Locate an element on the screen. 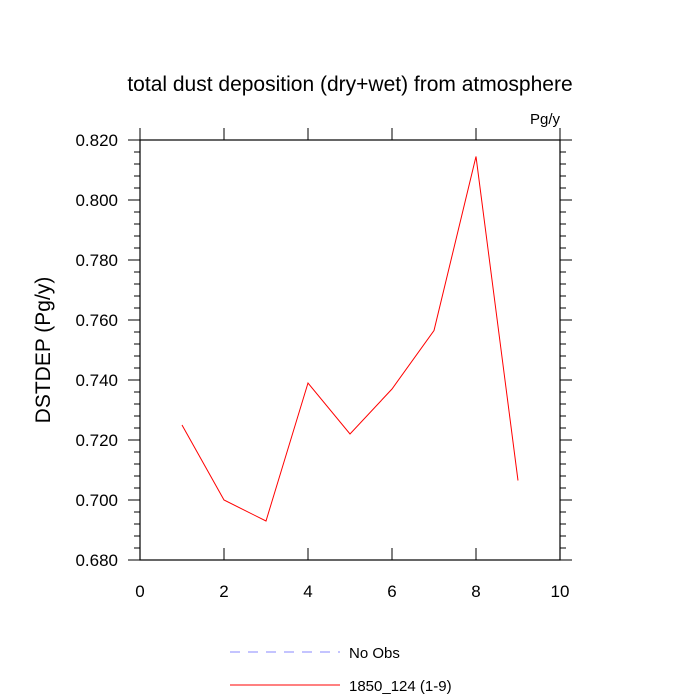 The image size is (700, 700). legend-label: No Obs is located at coordinates (374, 653).